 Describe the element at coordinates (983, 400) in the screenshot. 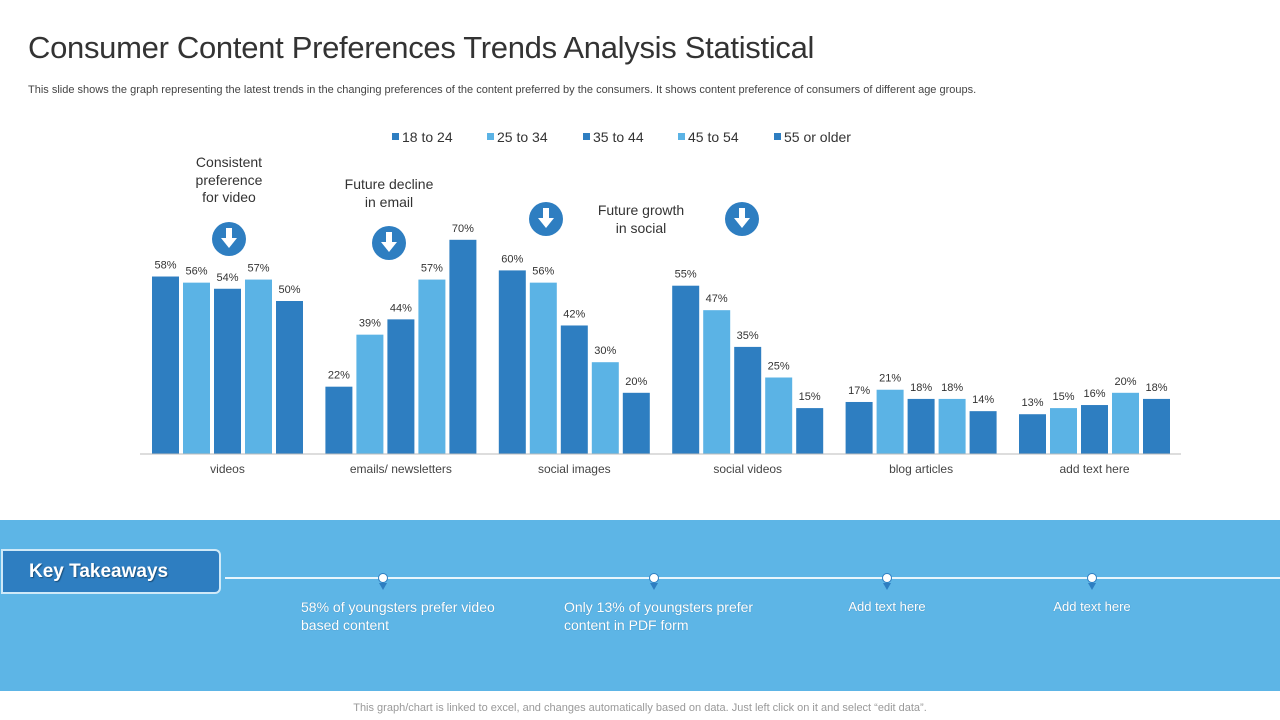

I see `data-label: 14%` at that location.